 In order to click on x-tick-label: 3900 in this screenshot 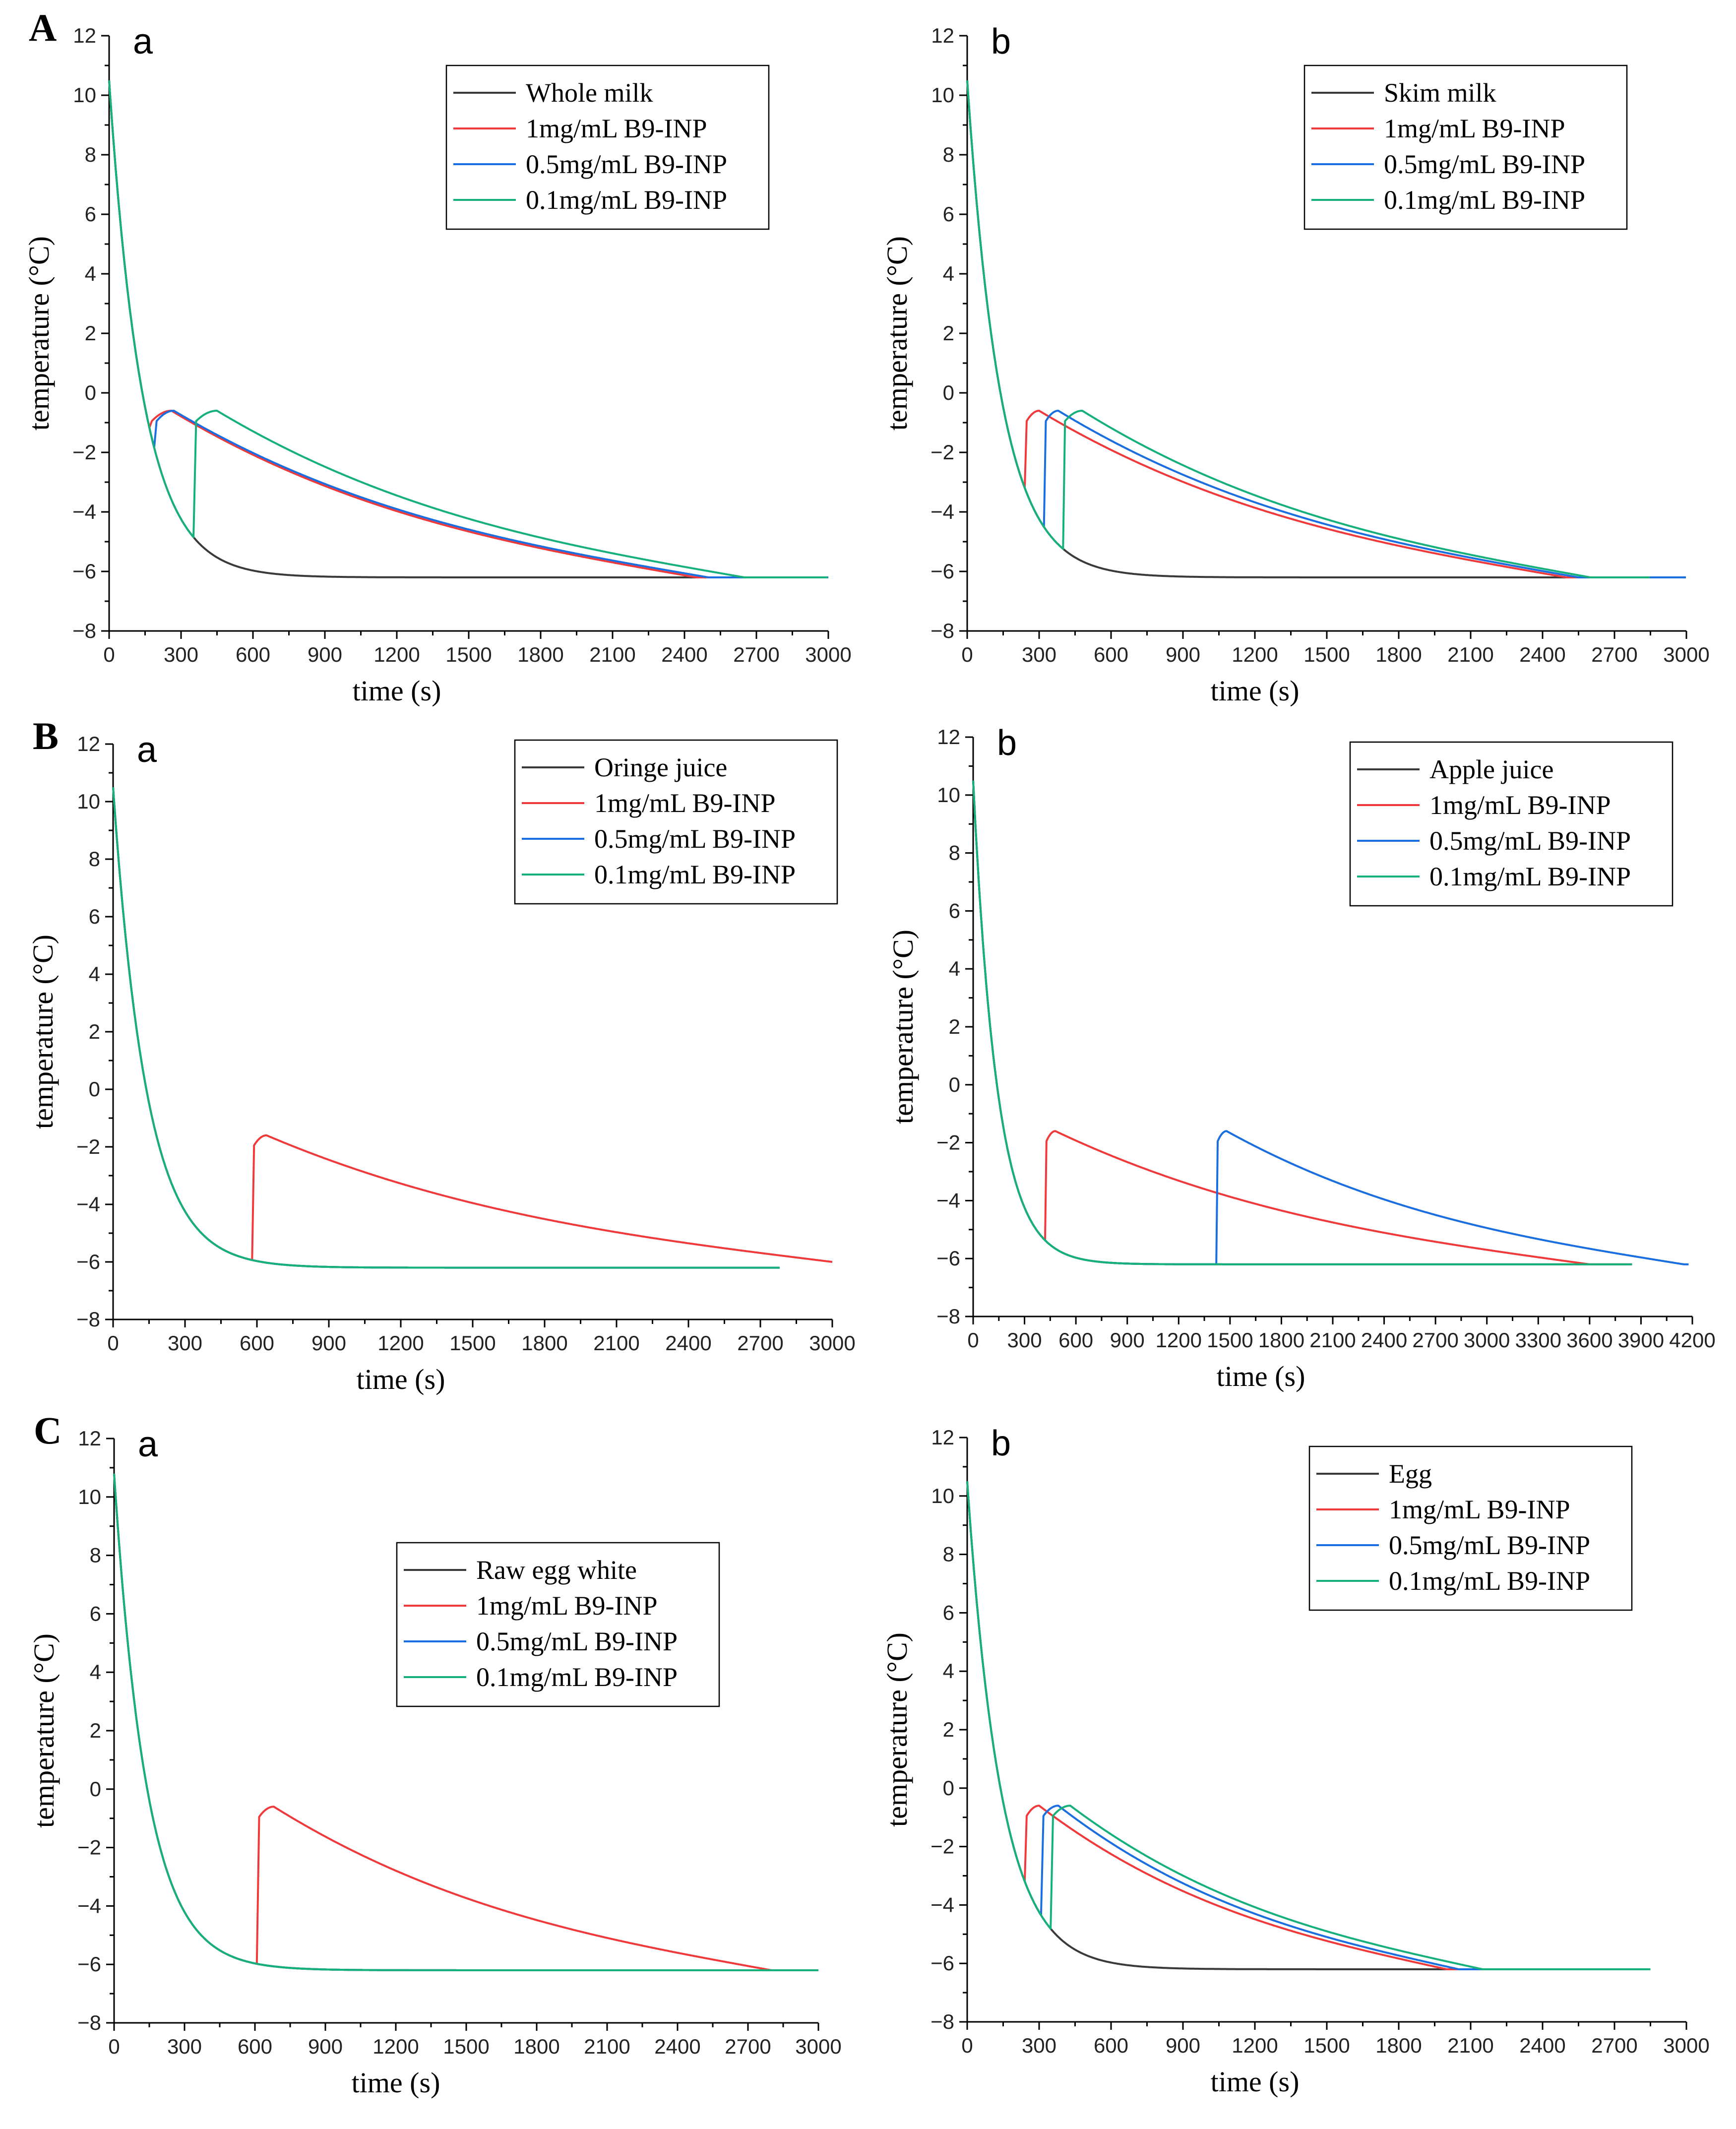, I will do `click(1641, 1340)`.